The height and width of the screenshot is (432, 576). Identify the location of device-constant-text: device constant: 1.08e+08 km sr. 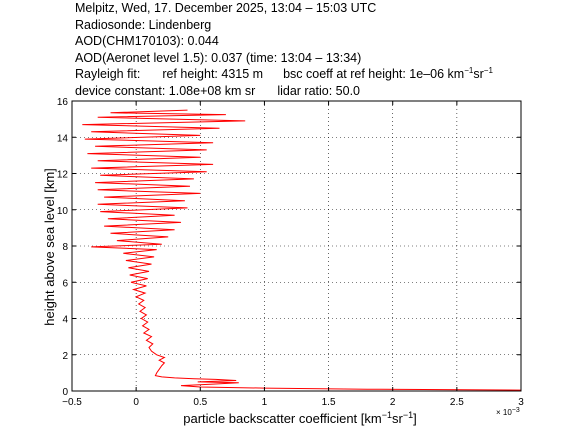
(165, 90).